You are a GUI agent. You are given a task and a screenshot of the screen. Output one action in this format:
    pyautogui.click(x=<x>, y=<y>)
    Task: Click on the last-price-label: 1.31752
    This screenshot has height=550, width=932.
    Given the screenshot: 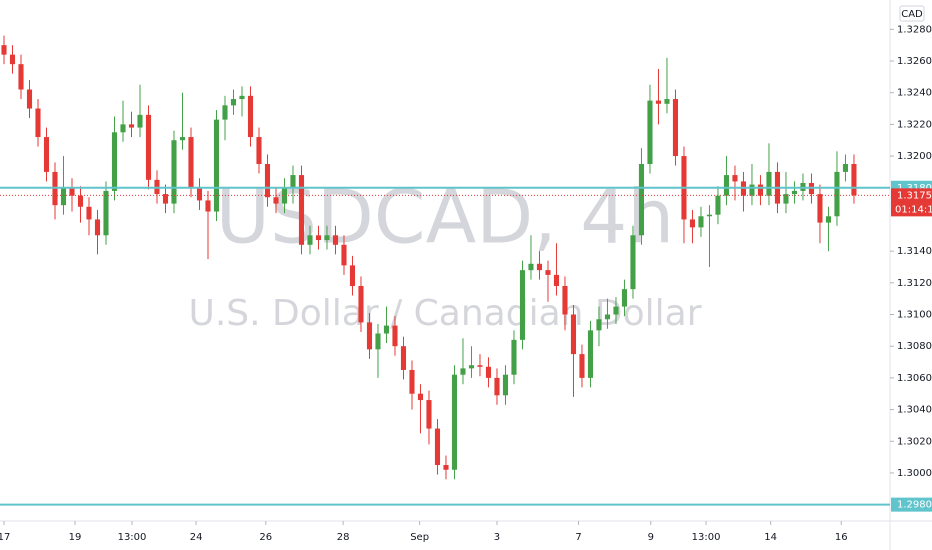 What is the action you would take?
    pyautogui.click(x=914, y=195)
    